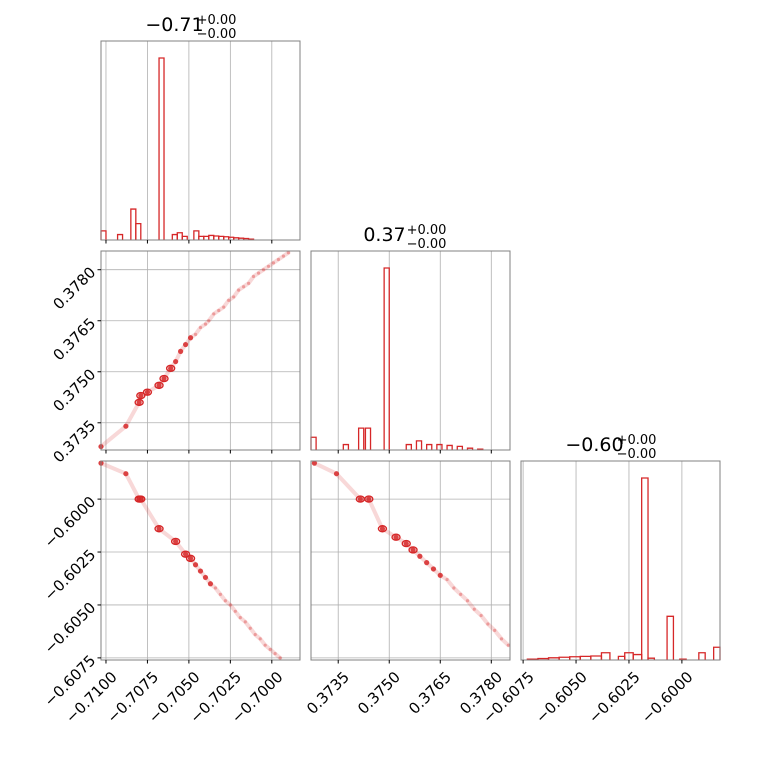 This screenshot has height=764, width=760. I want to click on param-title: −0.71, so click(174, 25).